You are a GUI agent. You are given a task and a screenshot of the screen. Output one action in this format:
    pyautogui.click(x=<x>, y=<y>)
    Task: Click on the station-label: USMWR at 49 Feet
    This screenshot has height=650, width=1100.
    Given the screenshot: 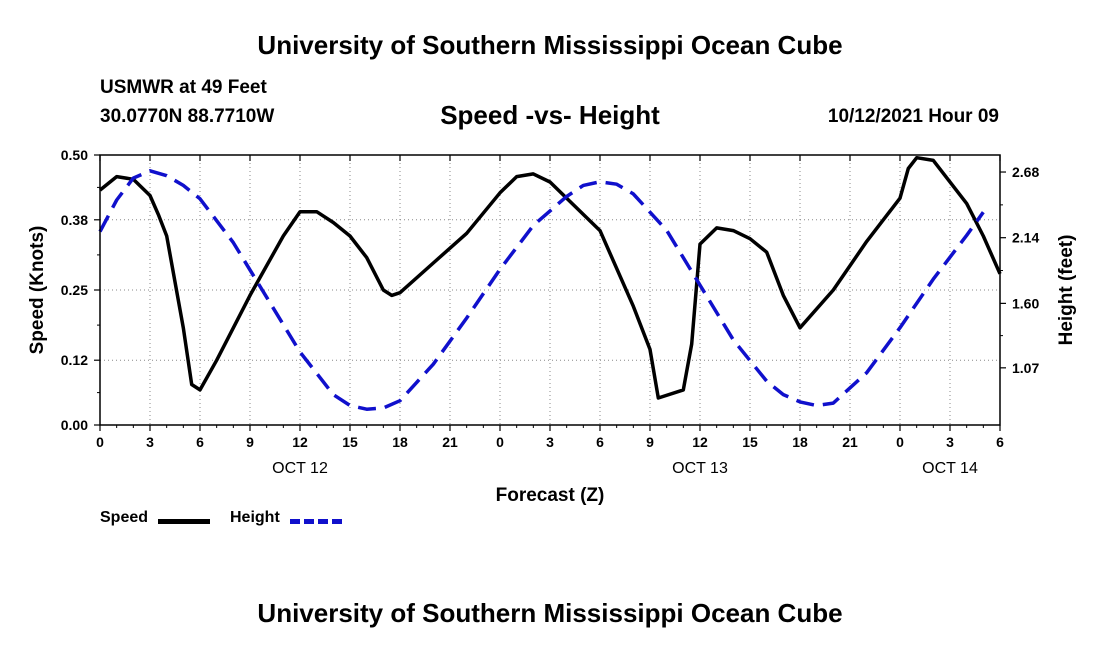 What is the action you would take?
    pyautogui.click(x=183, y=87)
    